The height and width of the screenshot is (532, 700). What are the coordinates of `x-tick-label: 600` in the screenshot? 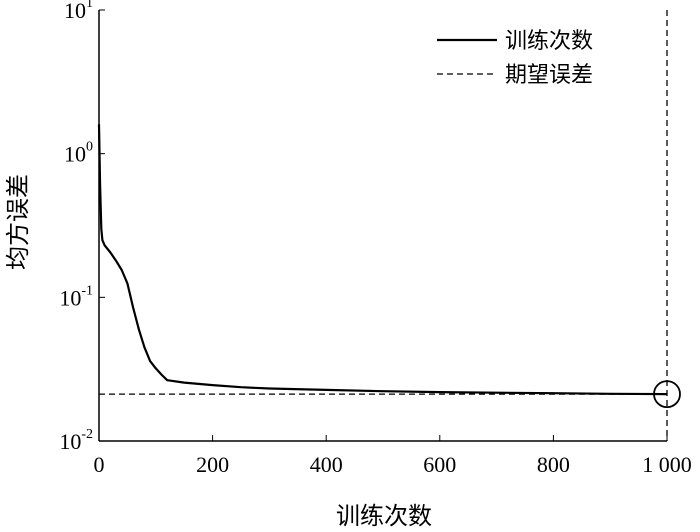 It's located at (439, 464).